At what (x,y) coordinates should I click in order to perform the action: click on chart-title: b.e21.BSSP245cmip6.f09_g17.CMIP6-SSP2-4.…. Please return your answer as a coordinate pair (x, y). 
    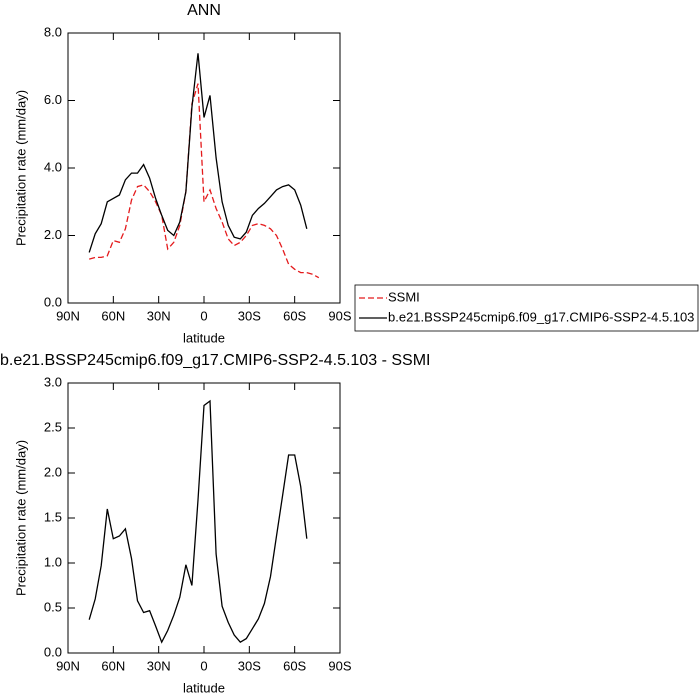
    Looking at the image, I should click on (215, 360).